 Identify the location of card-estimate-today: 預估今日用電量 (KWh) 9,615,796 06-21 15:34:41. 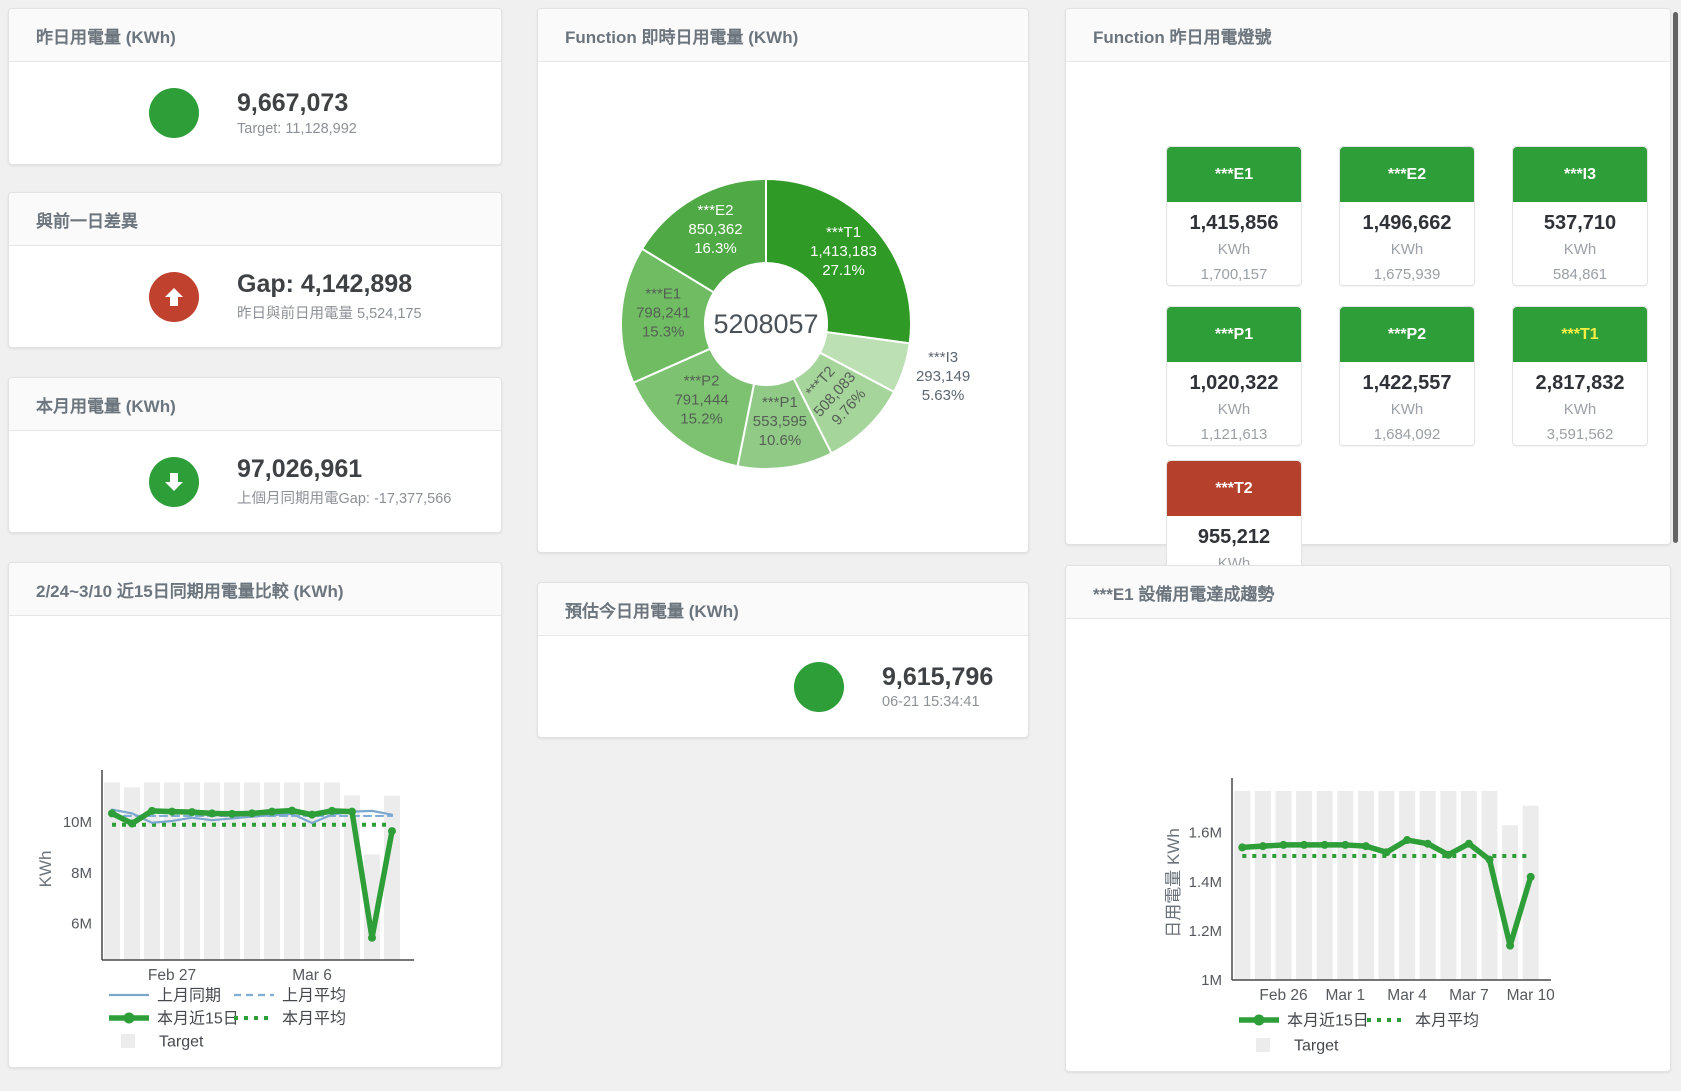
(783, 660).